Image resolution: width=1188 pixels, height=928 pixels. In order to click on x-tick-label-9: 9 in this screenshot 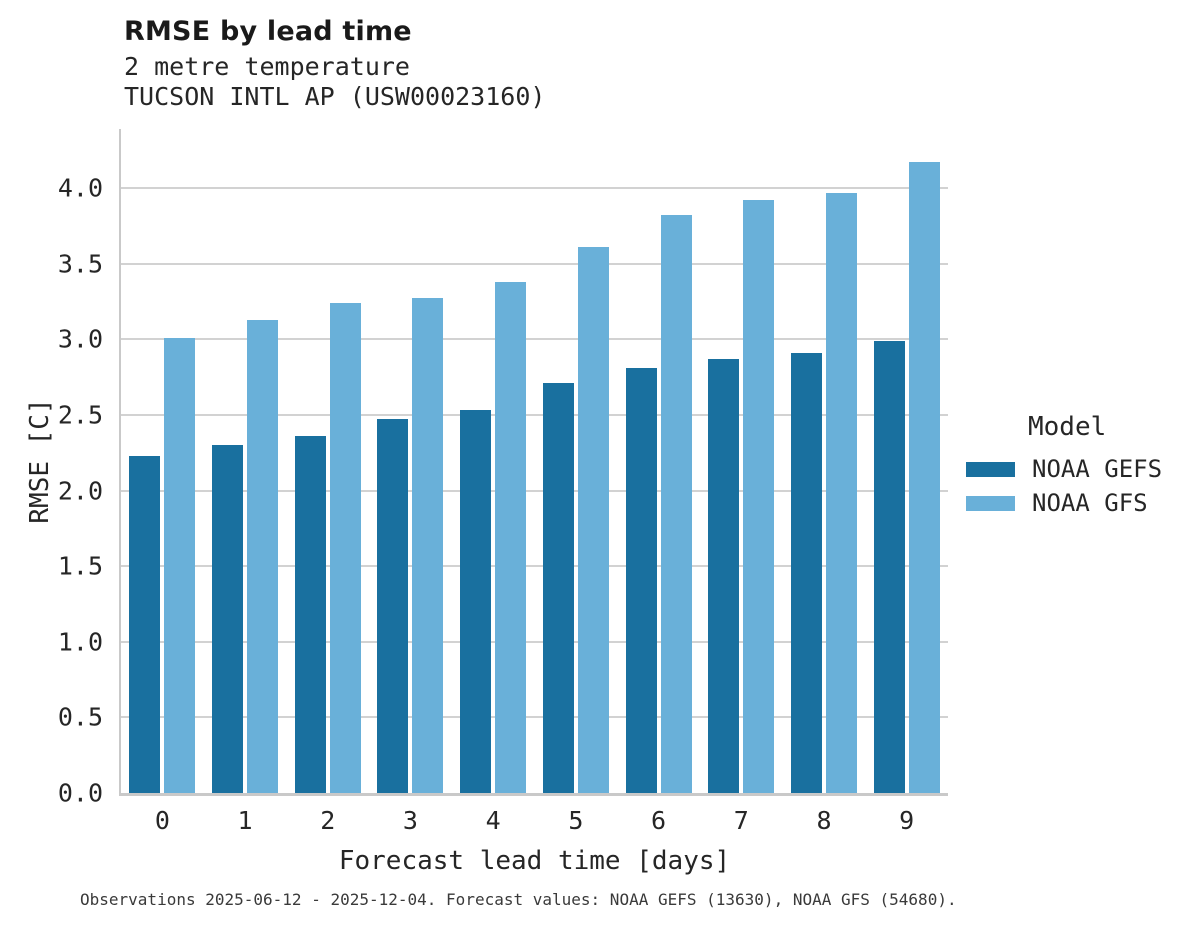, I will do `click(907, 820)`.